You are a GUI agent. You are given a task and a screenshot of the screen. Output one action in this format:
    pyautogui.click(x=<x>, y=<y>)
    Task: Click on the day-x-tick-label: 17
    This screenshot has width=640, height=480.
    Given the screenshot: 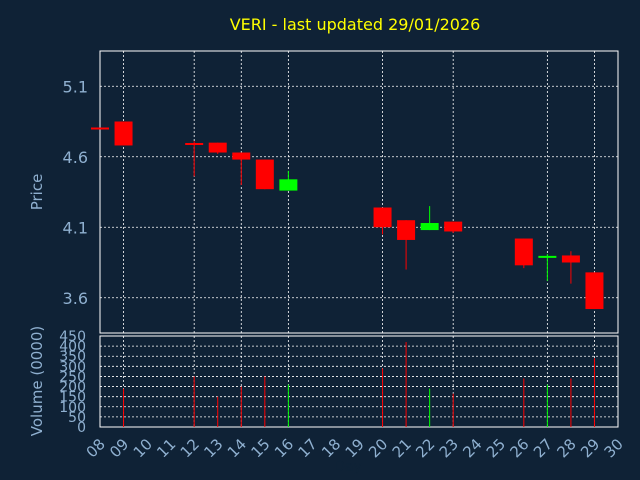 What is the action you would take?
    pyautogui.click(x=308, y=448)
    